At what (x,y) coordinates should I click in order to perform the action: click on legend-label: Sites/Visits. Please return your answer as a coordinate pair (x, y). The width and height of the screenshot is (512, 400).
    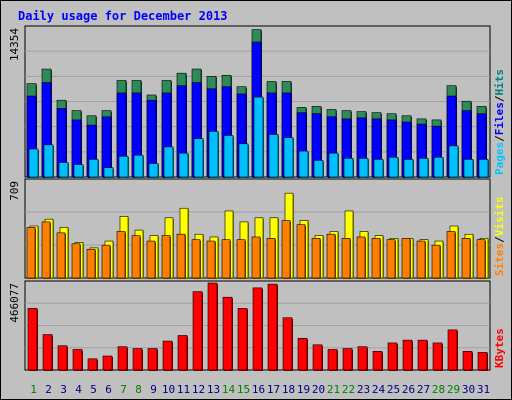
    Looking at the image, I should click on (499, 237).